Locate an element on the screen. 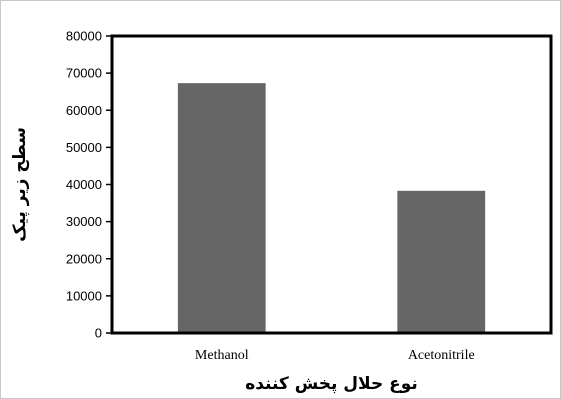  y-tick-label: 10000 is located at coordinates (84, 295).